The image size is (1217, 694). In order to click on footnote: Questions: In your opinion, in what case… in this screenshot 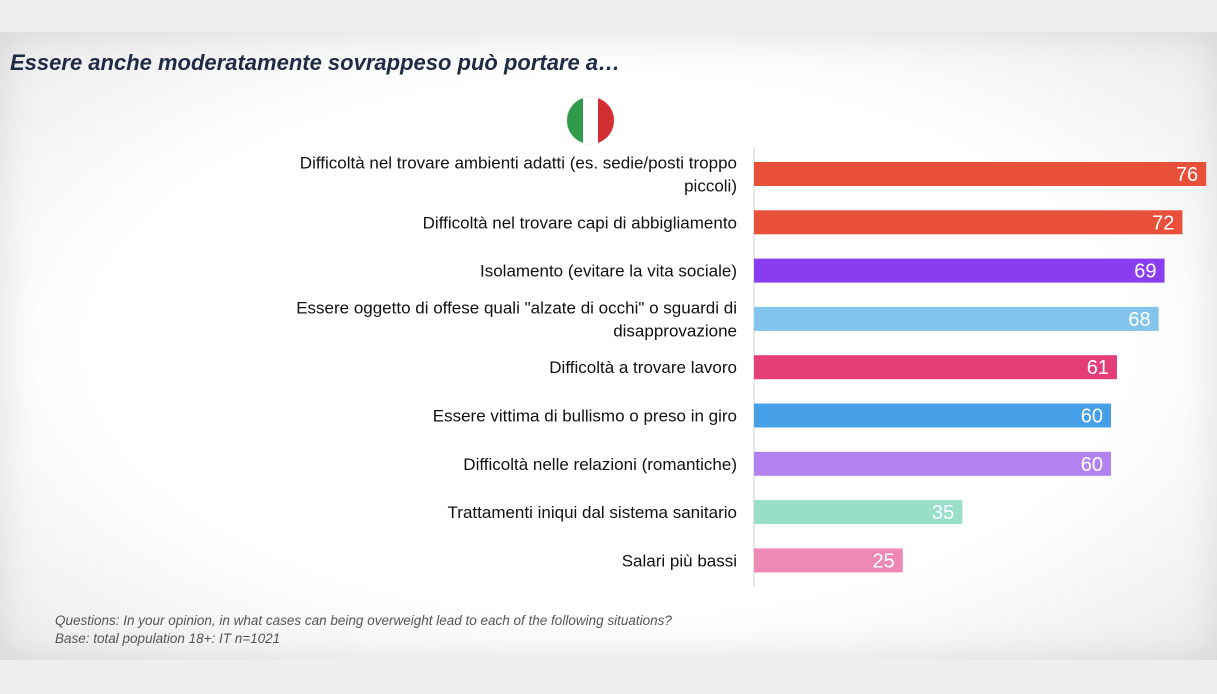, I will do `click(363, 630)`.